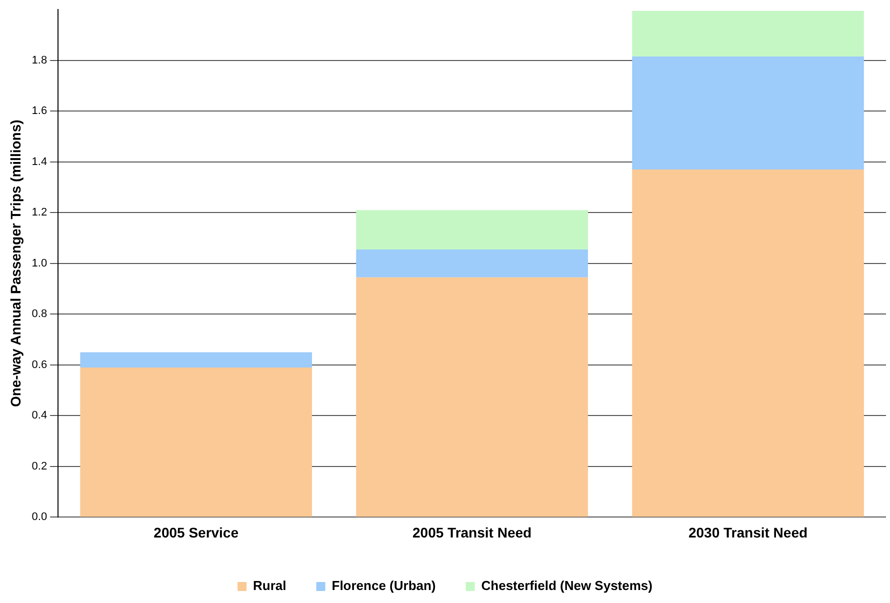 The image size is (890, 603). Describe the element at coordinates (40, 314) in the screenshot. I see `y-tick-label: 0.8` at that location.